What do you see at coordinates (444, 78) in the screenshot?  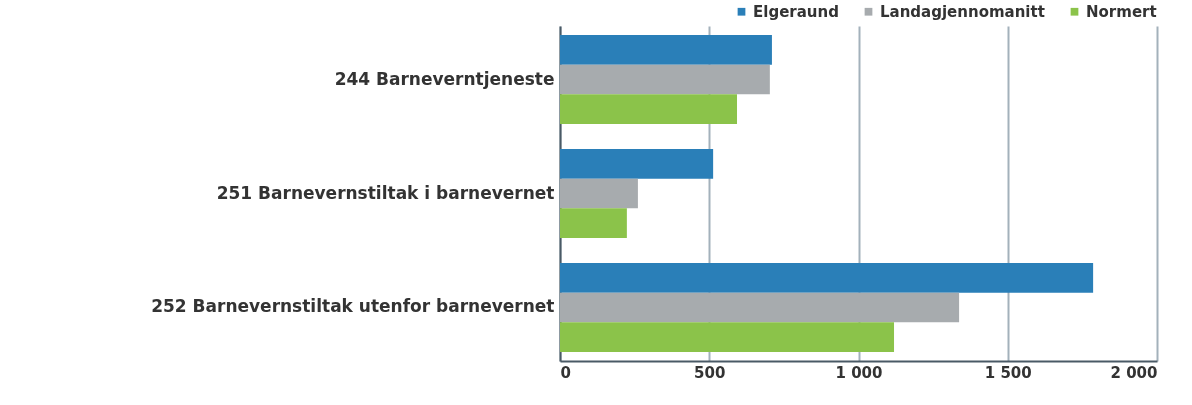 I see `y-tick-label: 244 Barneverntjeneste` at bounding box center [444, 78].